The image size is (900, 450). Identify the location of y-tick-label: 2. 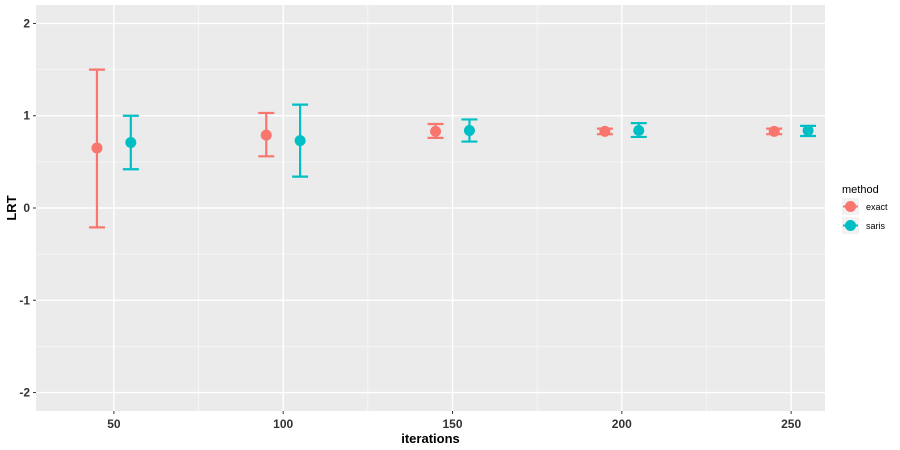
(26, 23).